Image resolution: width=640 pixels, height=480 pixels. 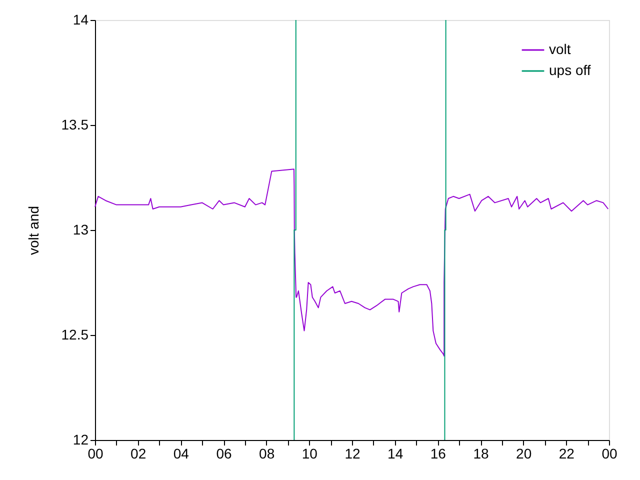 I want to click on y-tick-label: 13, so click(x=80, y=230).